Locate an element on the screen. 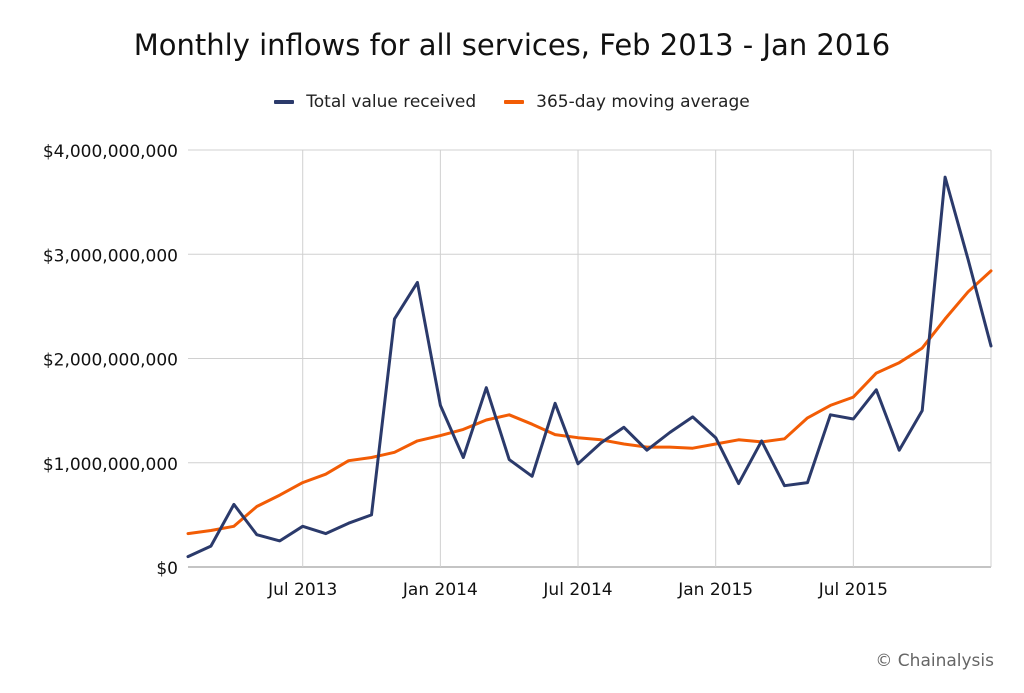  y-tick-label: $4,000,000,000 is located at coordinates (110, 152).